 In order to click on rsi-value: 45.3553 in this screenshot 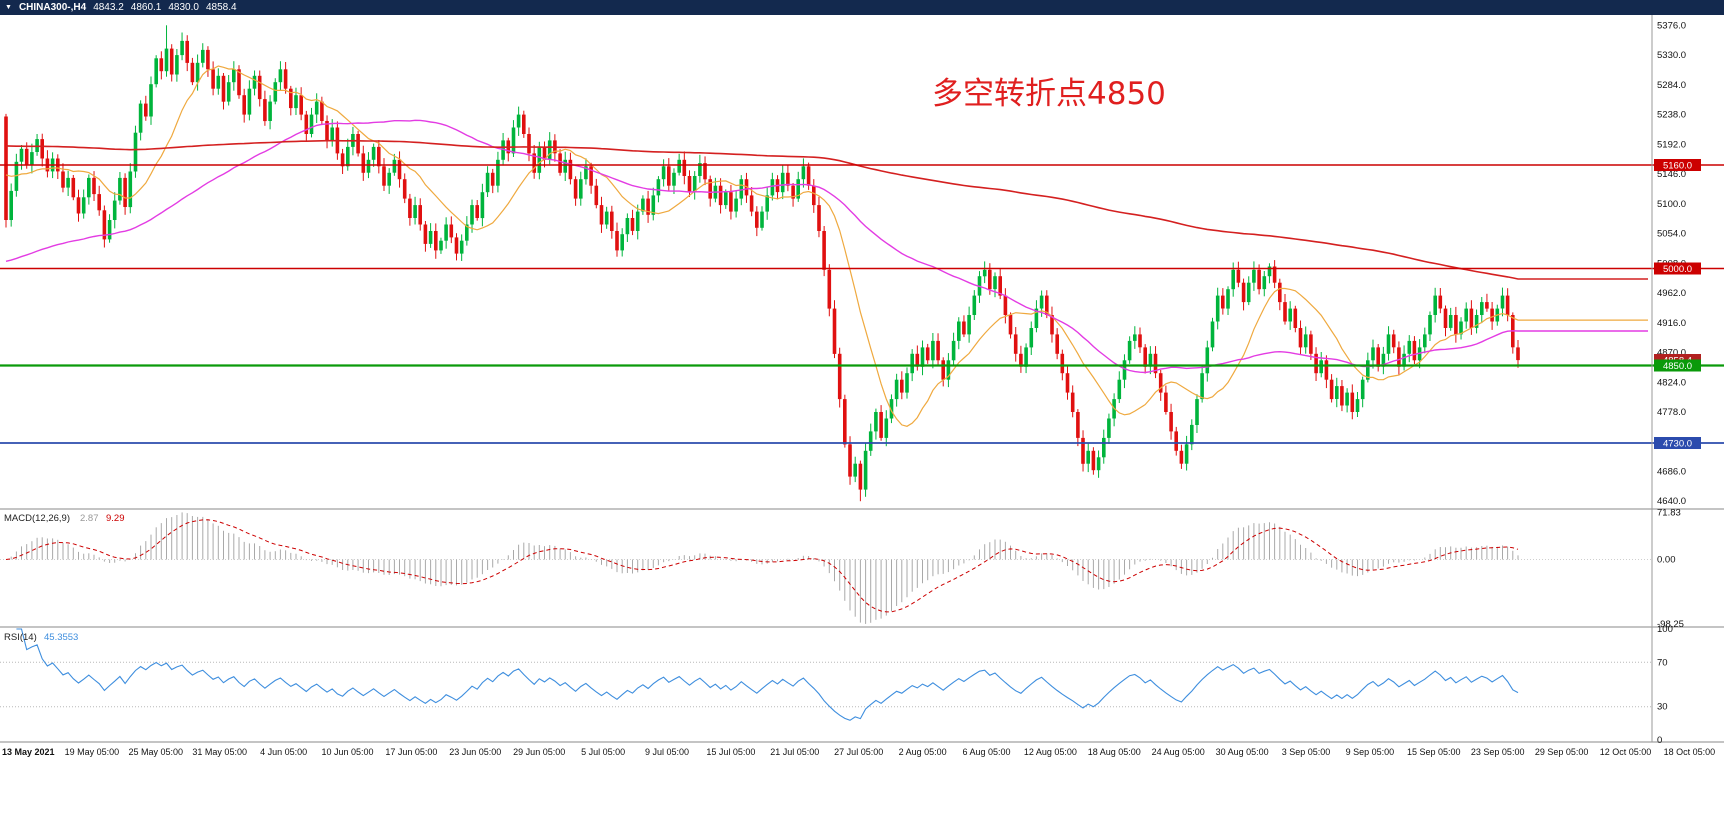, I will do `click(61, 637)`.